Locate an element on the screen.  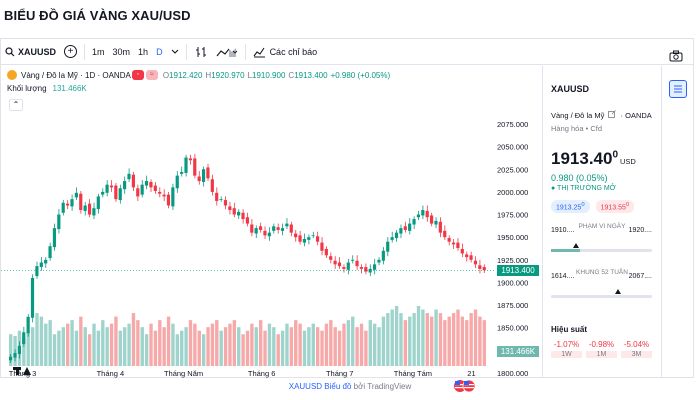
sell-flag-icon: ◦ is located at coordinates (137, 75).